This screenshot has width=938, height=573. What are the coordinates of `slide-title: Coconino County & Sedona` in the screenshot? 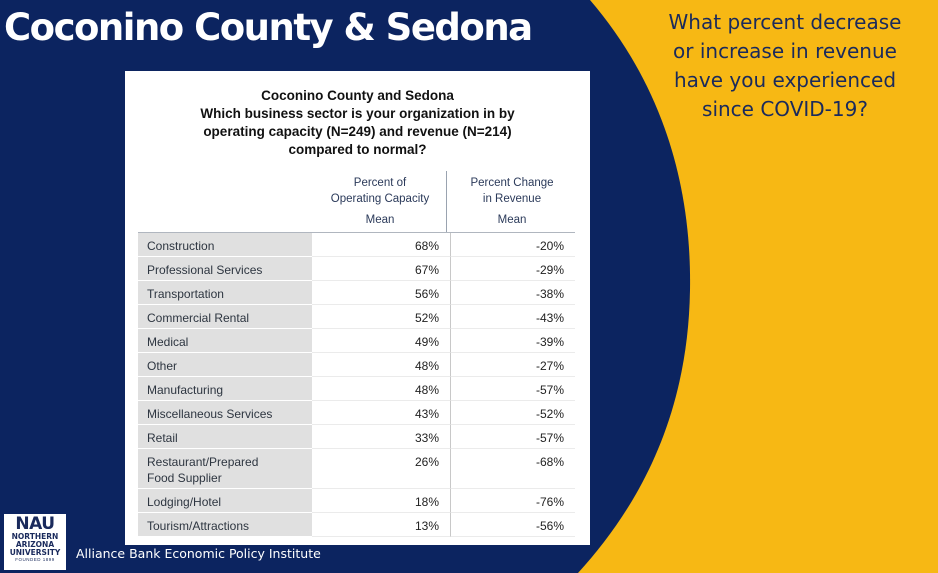 It's located at (268, 27).